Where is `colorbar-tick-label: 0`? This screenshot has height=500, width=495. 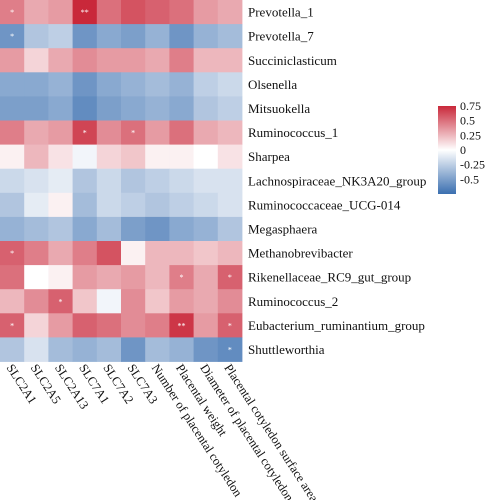 colorbar-tick-label: 0 is located at coordinates (463, 150).